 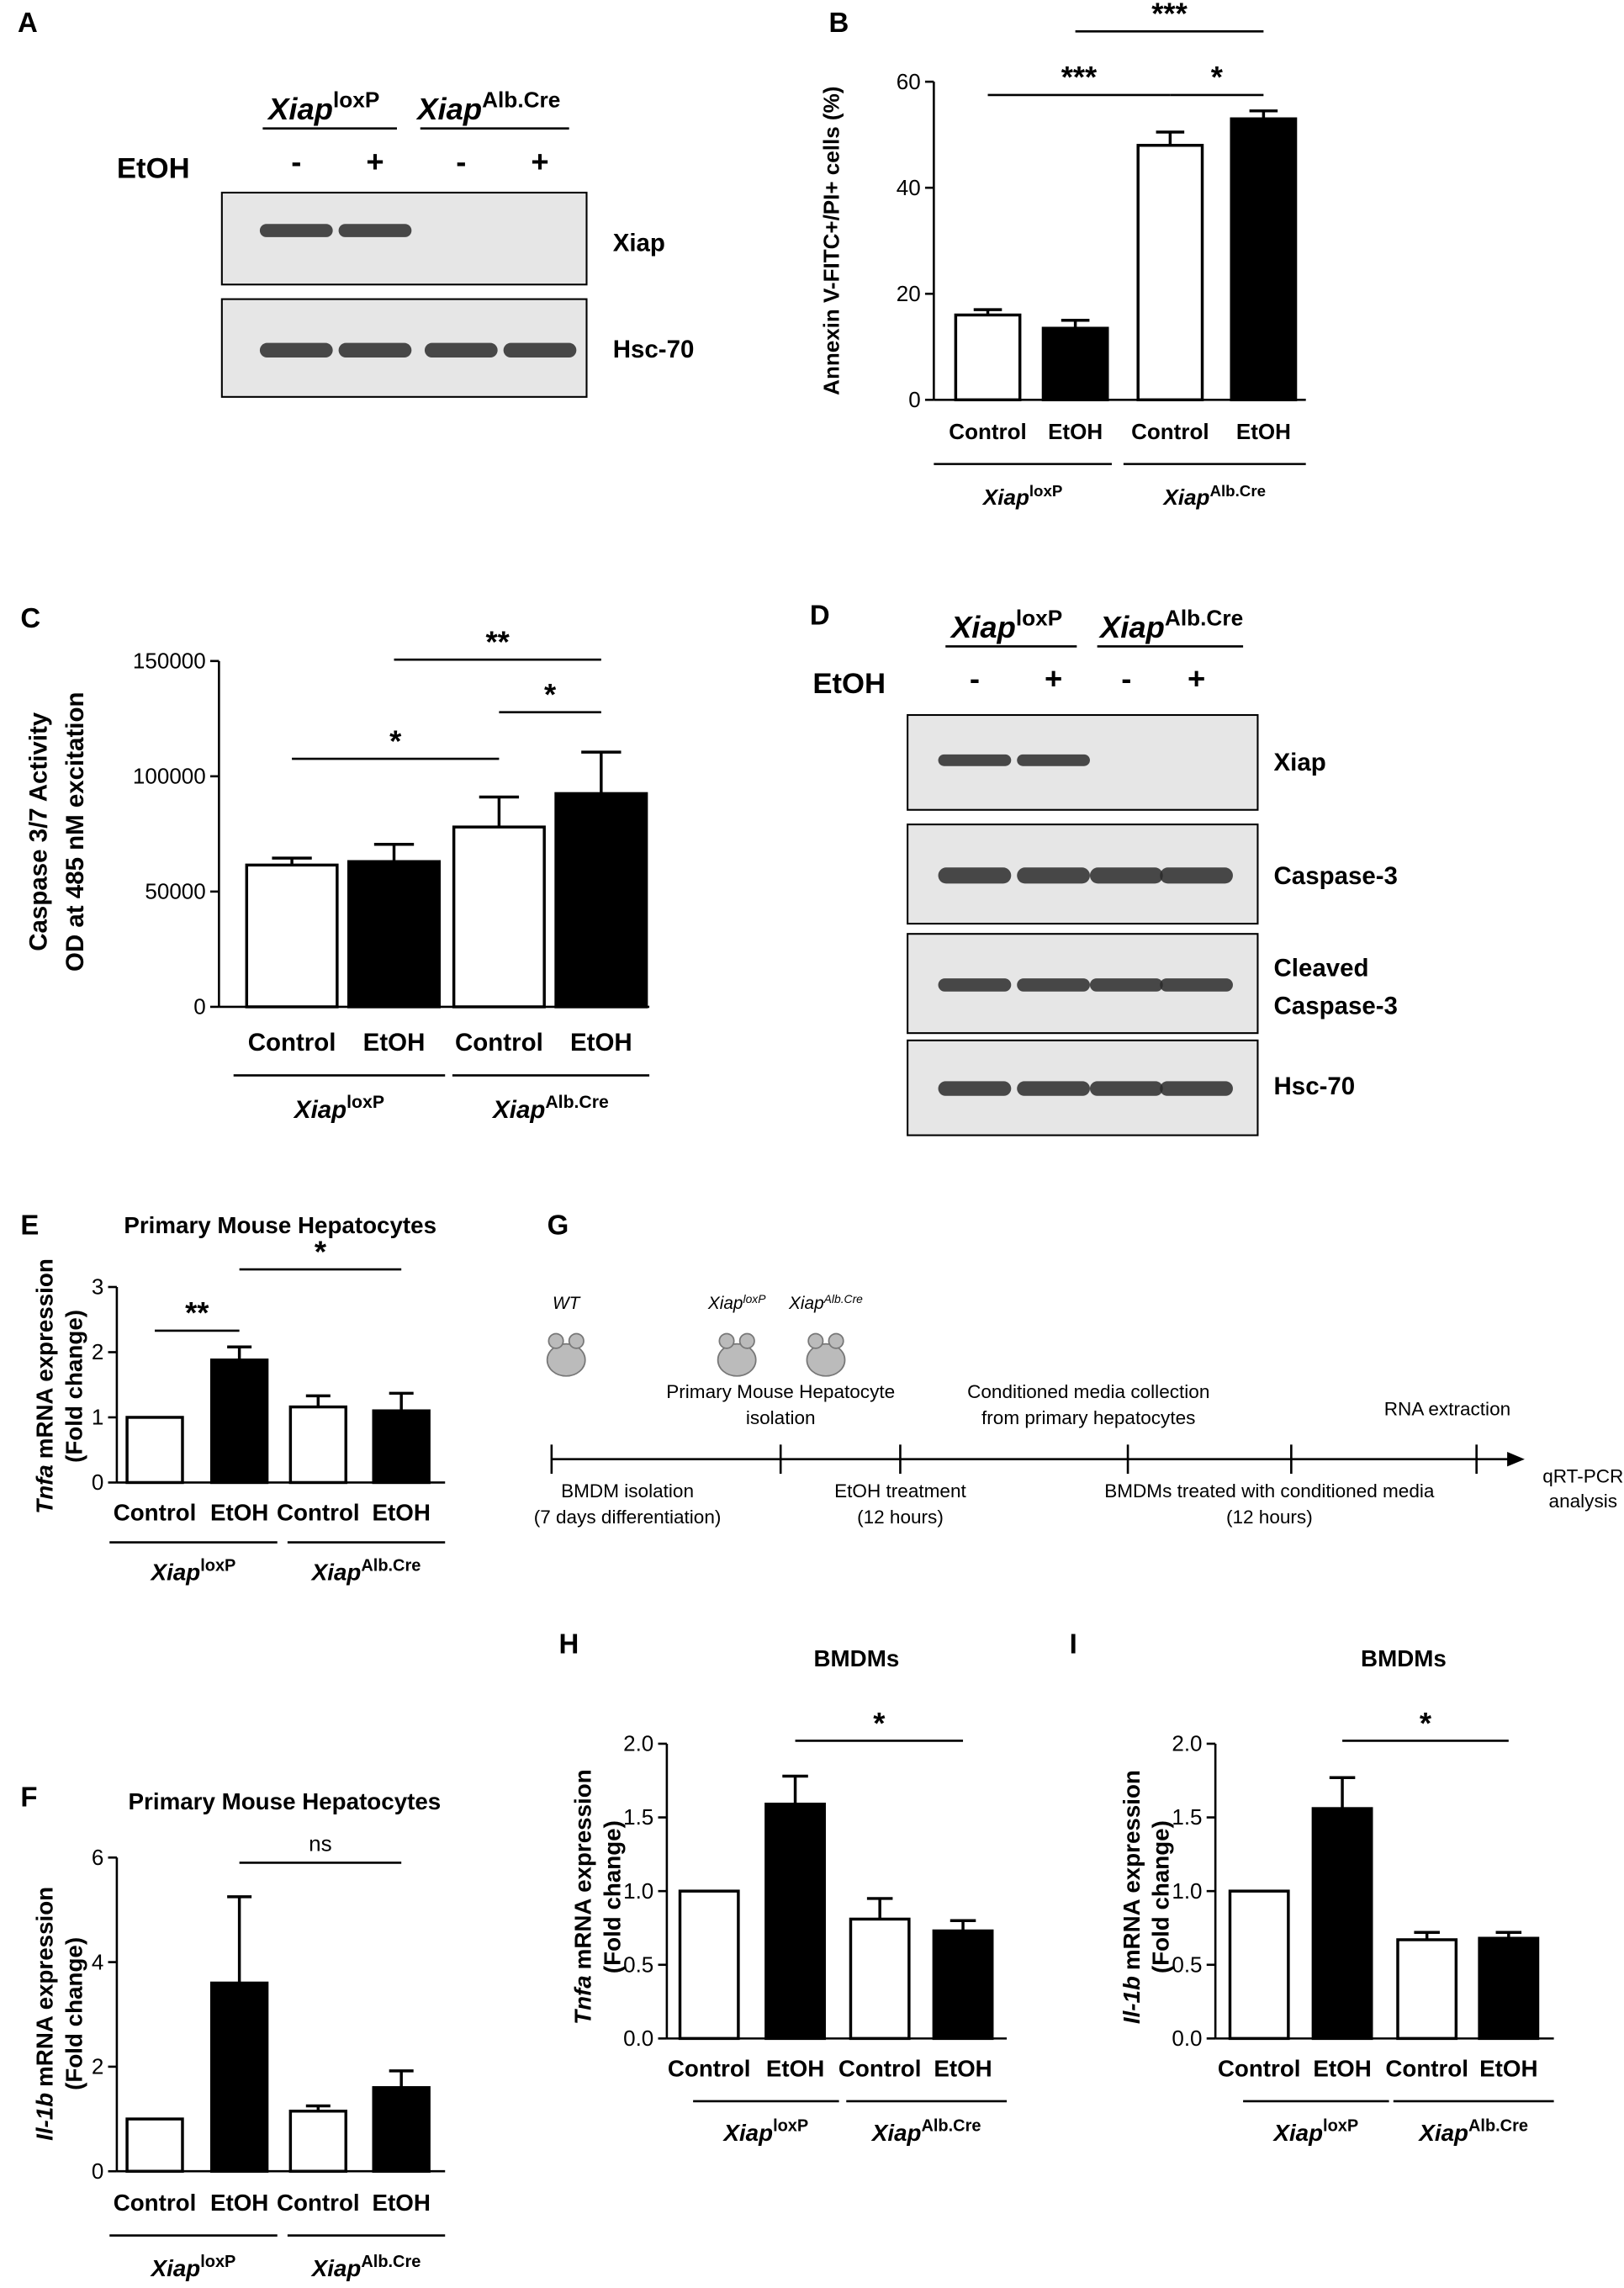 I want to click on y-tick-label: 4, so click(x=97, y=1961).